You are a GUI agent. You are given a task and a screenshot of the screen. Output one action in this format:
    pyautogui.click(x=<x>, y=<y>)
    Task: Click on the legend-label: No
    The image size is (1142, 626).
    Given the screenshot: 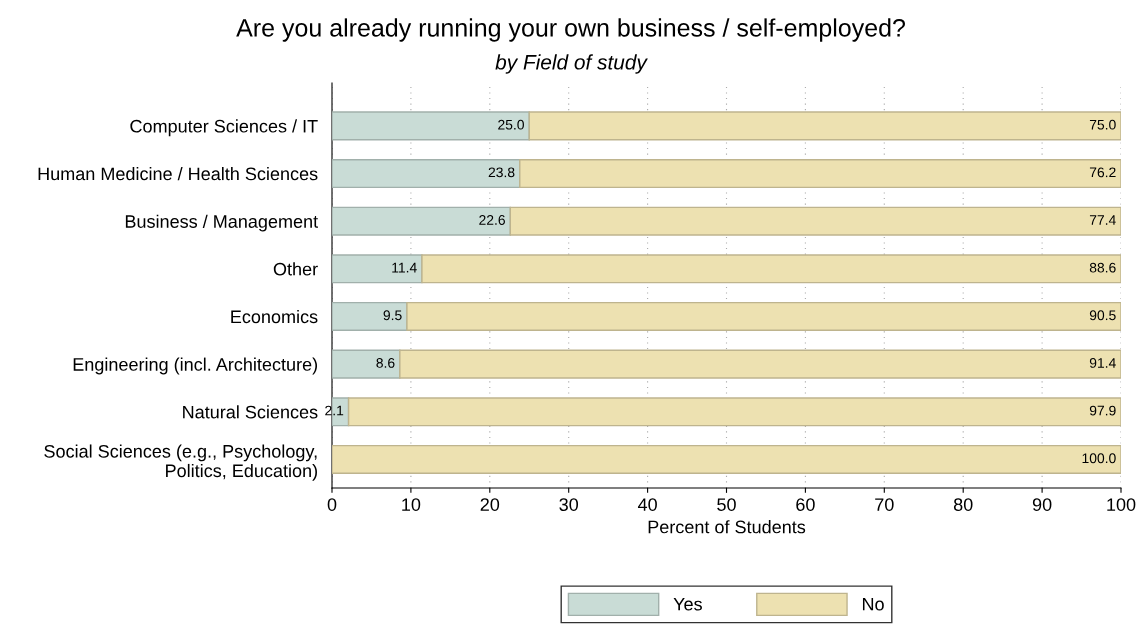 What is the action you would take?
    pyautogui.click(x=873, y=604)
    